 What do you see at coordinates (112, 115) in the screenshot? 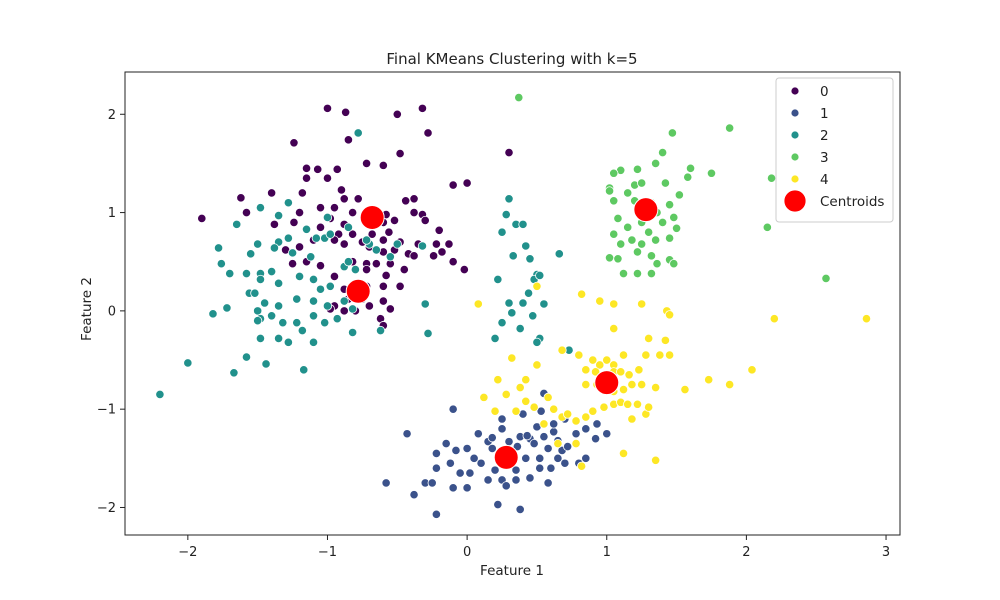
I see `y-tick-label: 2` at bounding box center [112, 115].